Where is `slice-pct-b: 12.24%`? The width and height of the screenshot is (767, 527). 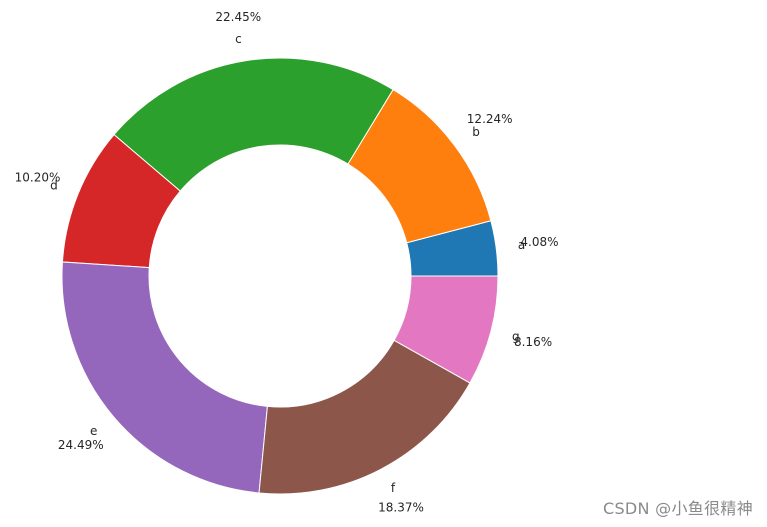
slice-pct-b: 12.24% is located at coordinates (490, 119).